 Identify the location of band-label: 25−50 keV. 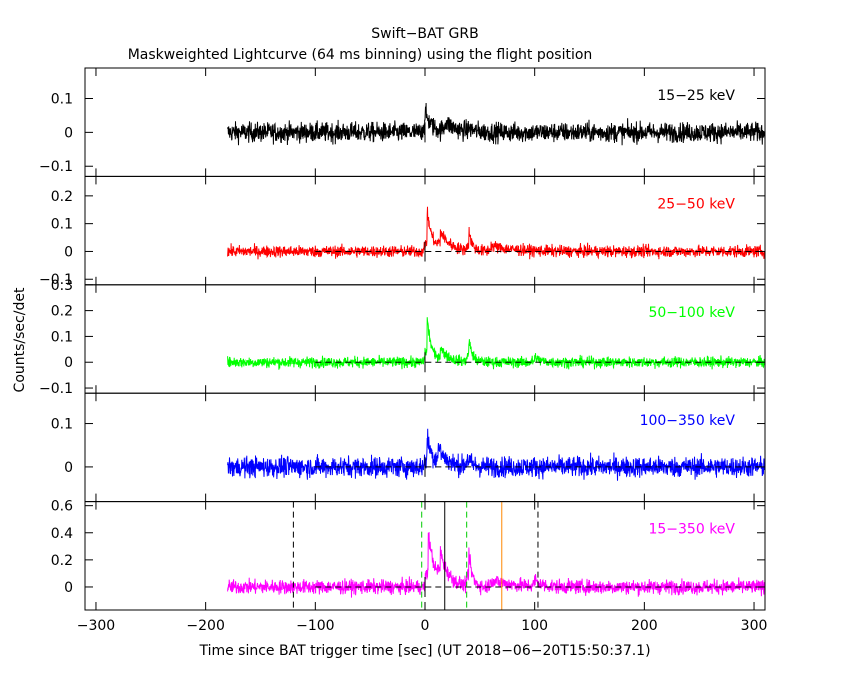
(696, 204).